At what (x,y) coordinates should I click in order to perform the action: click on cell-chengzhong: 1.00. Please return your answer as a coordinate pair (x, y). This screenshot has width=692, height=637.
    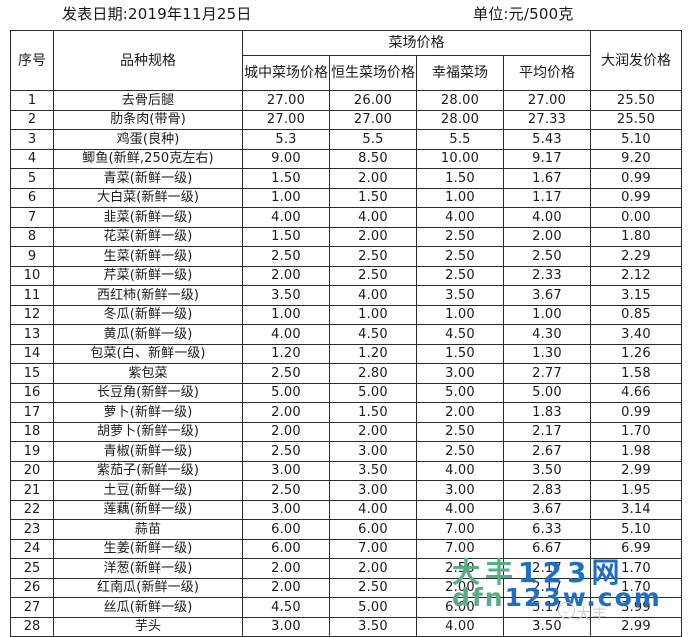
    Looking at the image, I should click on (286, 314).